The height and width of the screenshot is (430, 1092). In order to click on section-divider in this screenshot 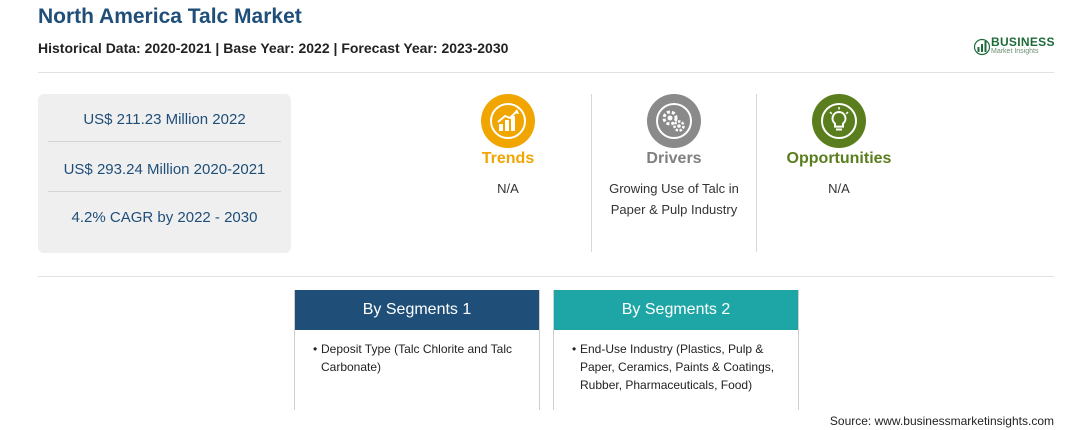, I will do `click(546, 276)`.